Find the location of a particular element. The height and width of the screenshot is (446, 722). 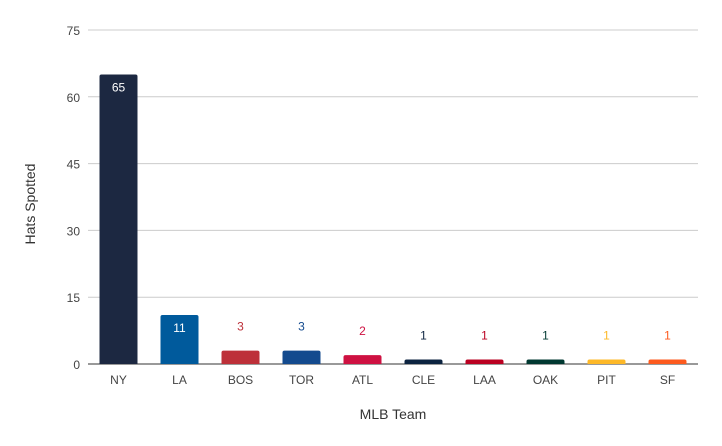

y-axis-label: Hats Spotted is located at coordinates (30, 204).